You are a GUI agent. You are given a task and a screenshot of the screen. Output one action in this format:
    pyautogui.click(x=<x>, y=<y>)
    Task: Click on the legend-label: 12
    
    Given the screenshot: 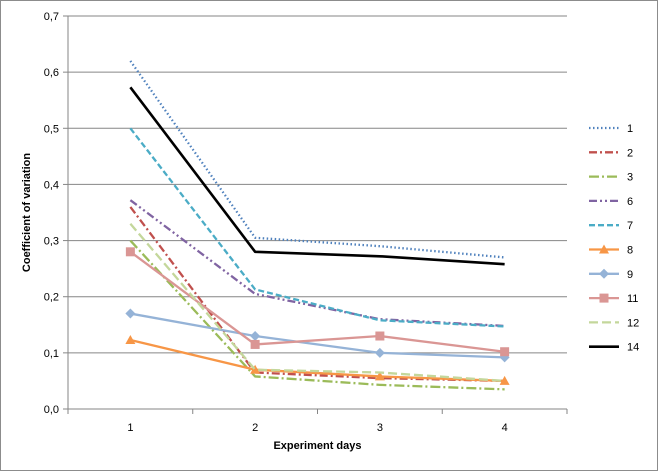 What is the action you would take?
    pyautogui.click(x=633, y=323)
    